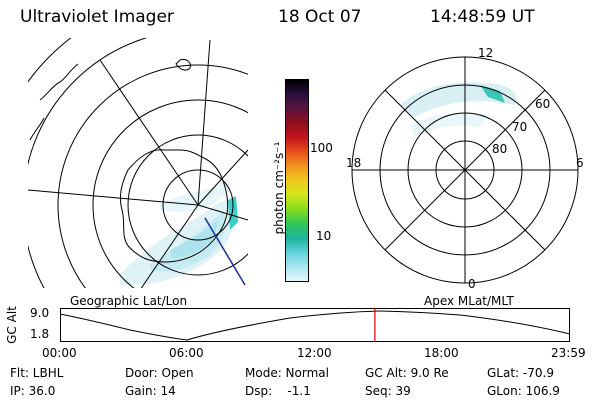 The image size is (600, 400). I want to click on colorbar, so click(297, 180).